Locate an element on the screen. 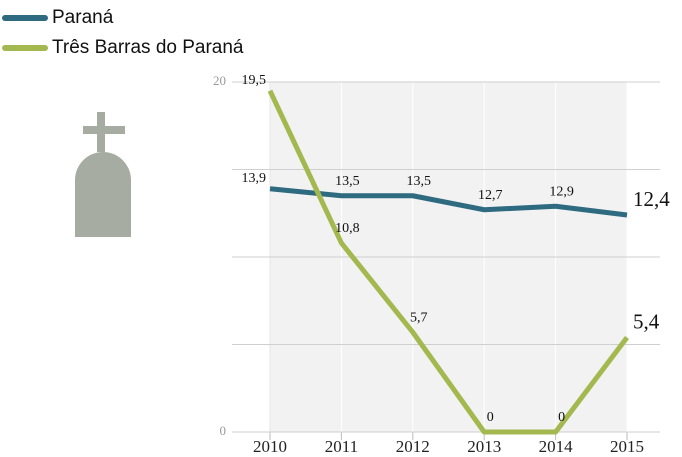 The image size is (682, 457). data-label: 10,8 is located at coordinates (347, 228).